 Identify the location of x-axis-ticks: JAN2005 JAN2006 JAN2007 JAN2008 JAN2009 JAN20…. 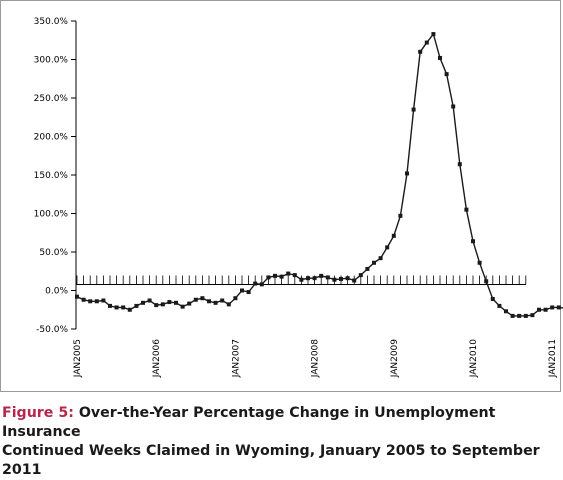
(315, 359).